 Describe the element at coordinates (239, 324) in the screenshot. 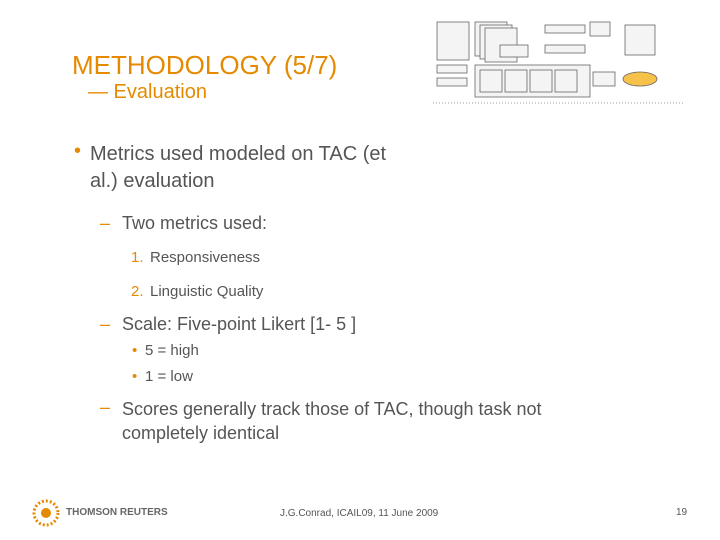

I see `item: Scale: Five-point Likert [1- 5 ]` at that location.